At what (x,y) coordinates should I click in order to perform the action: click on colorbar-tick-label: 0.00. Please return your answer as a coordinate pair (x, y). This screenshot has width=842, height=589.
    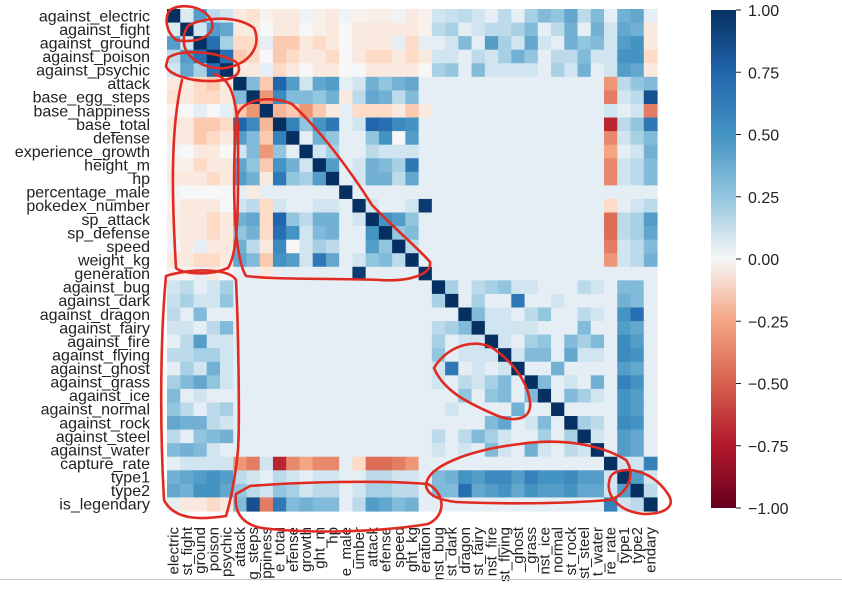
    Looking at the image, I should click on (763, 260).